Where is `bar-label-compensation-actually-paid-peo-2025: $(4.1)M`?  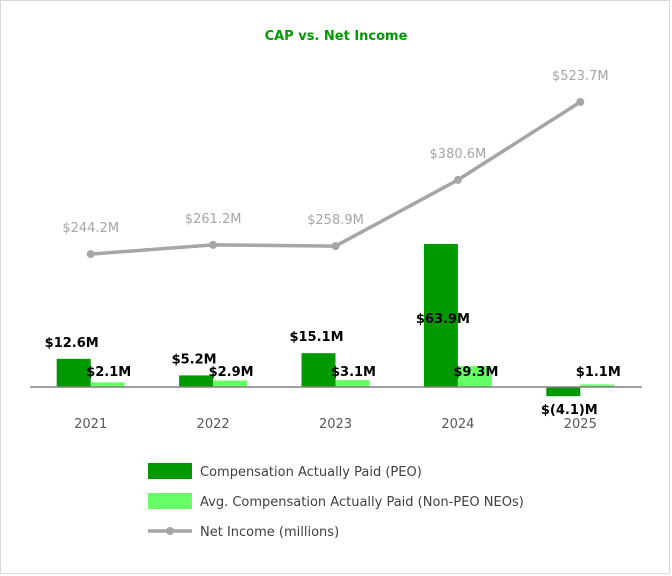 bar-label-compensation-actually-paid-peo-2025: $(4.1)M is located at coordinates (569, 410).